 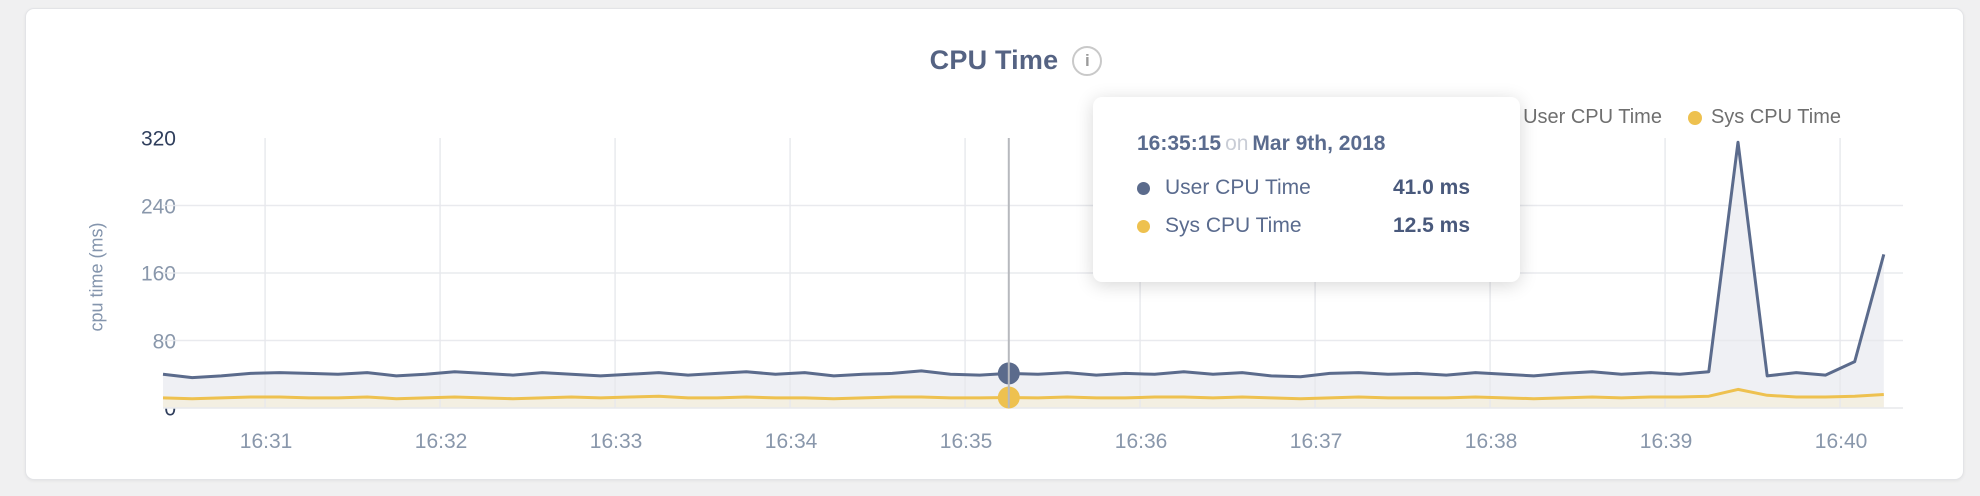 I want to click on tooltip-value-sys: 12.5 ms, so click(x=1431, y=225).